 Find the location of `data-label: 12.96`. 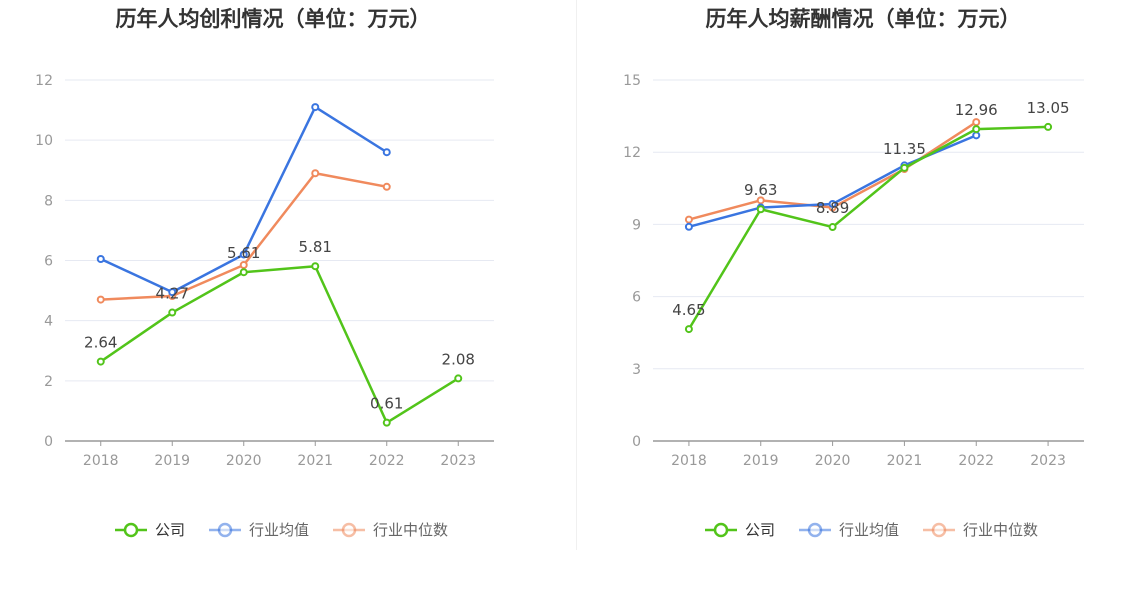

data-label: 12.96 is located at coordinates (976, 110).